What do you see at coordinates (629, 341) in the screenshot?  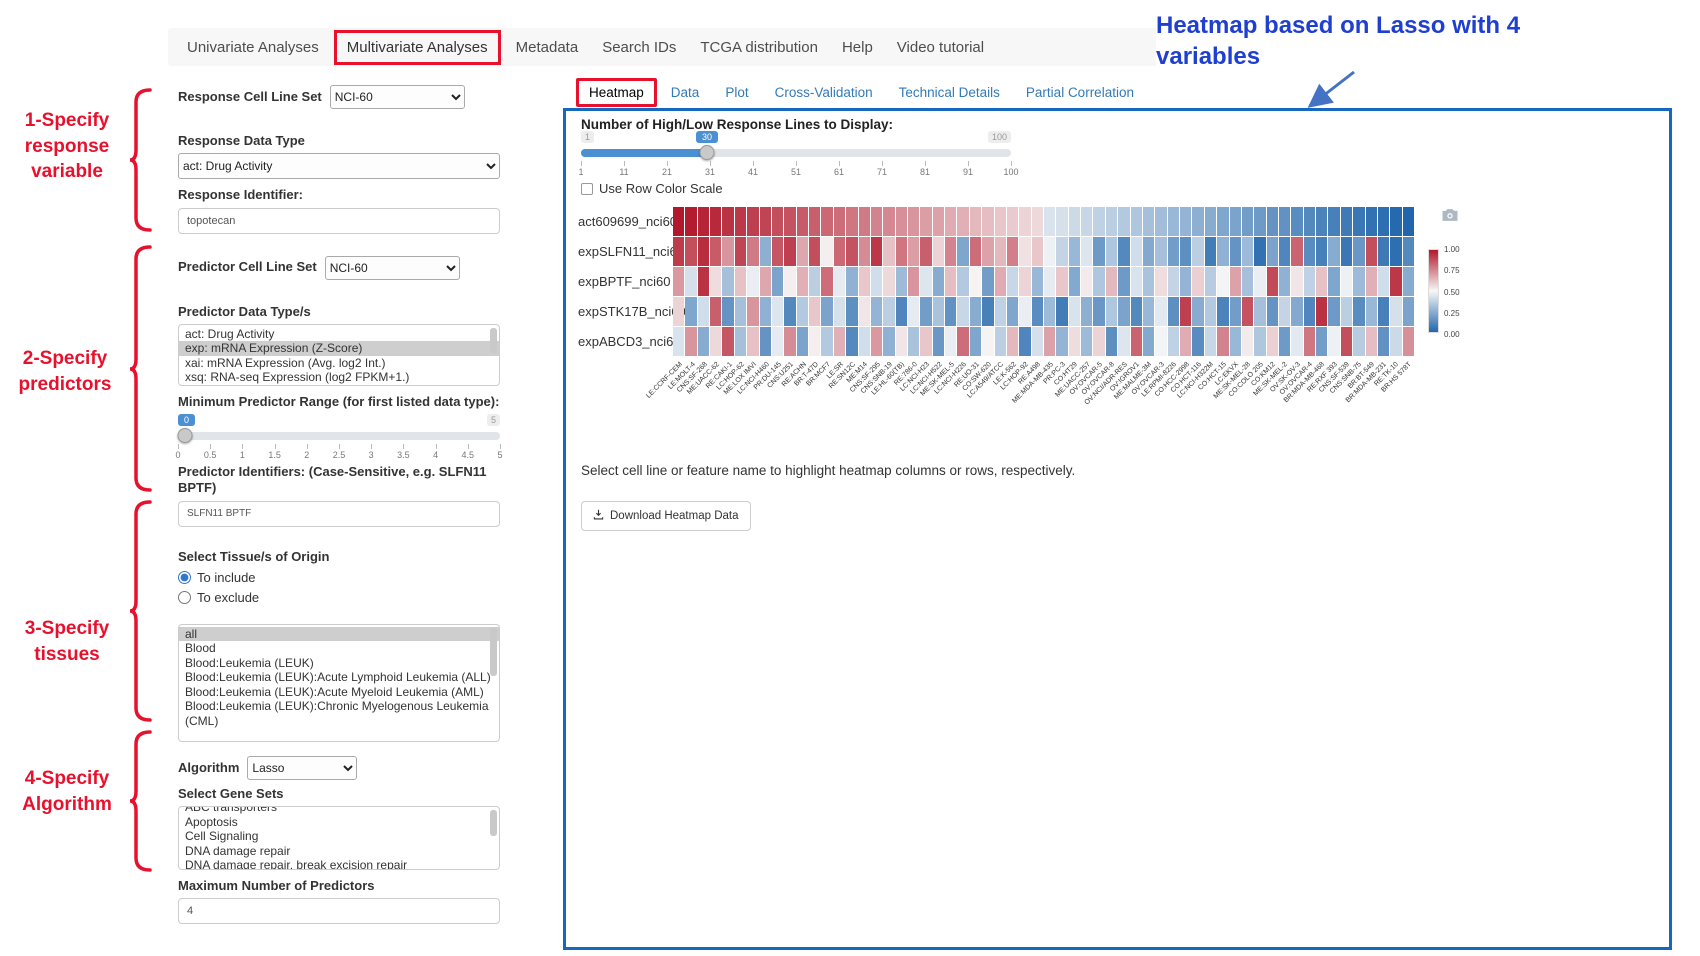 I see `heatmap-row-label: expABCD3_nci60` at bounding box center [629, 341].